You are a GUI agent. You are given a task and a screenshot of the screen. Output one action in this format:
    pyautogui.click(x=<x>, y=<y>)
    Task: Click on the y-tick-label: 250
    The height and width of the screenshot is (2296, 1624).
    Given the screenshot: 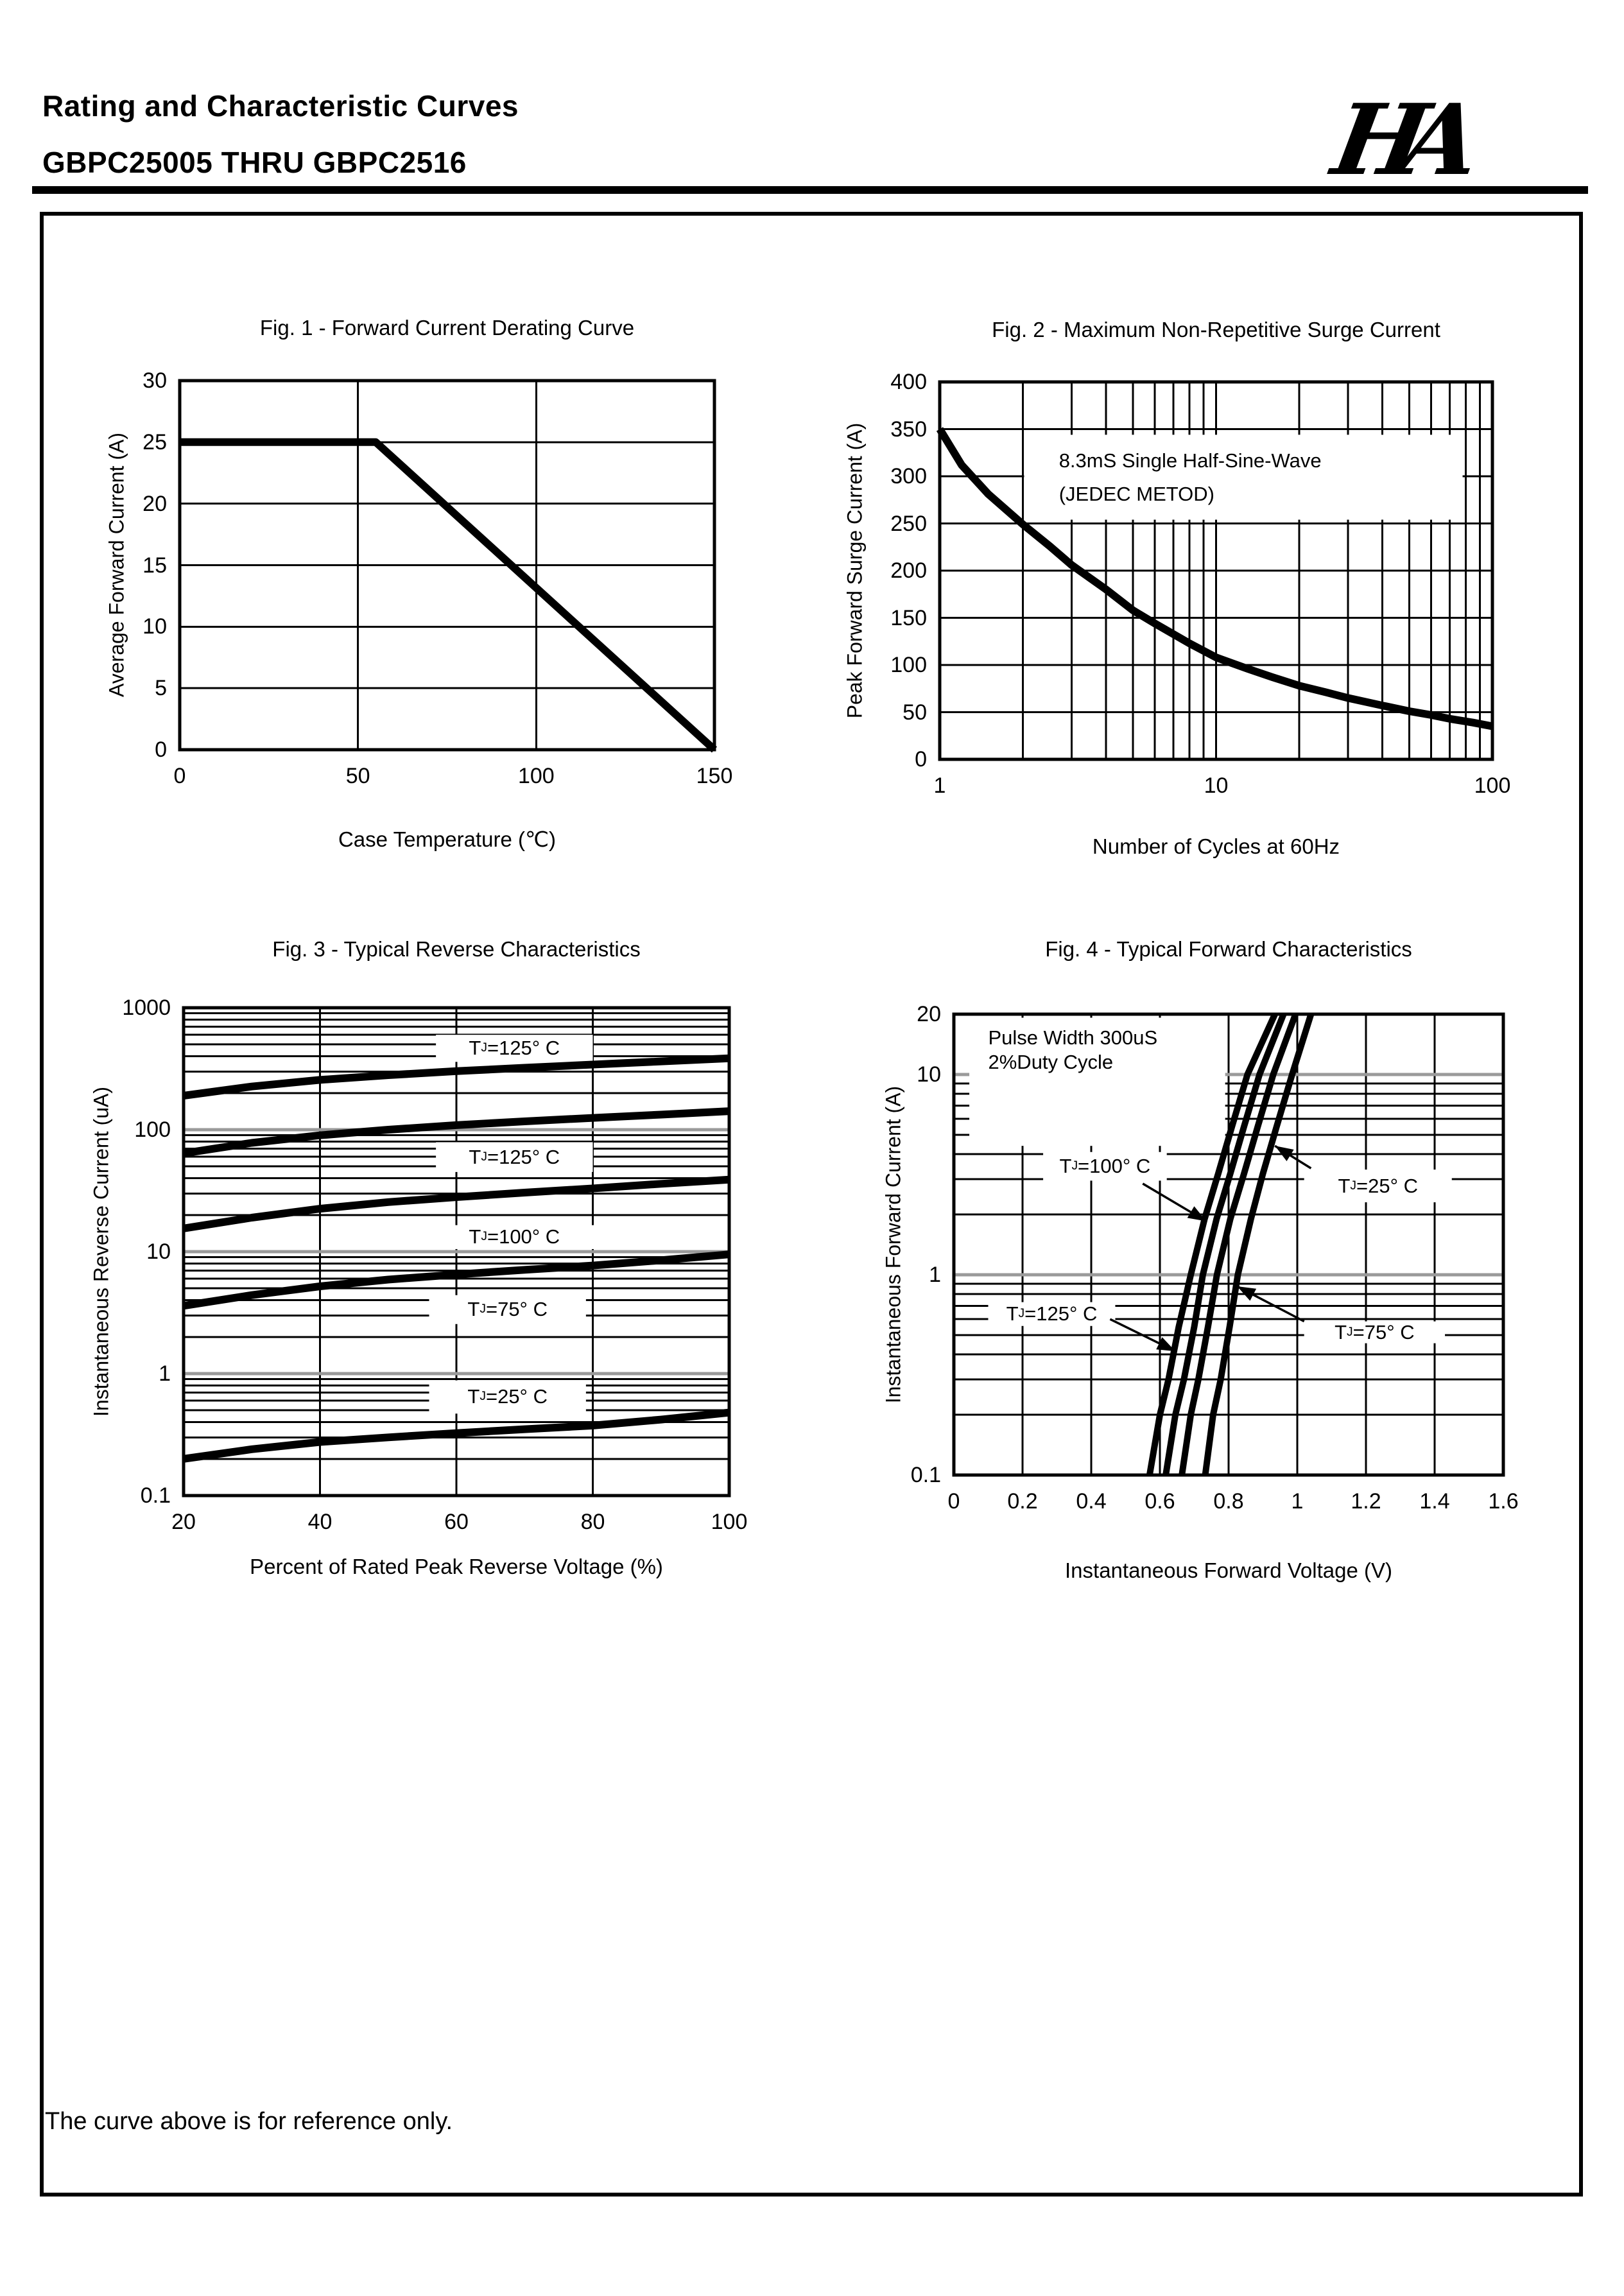 What is the action you would take?
    pyautogui.click(x=908, y=523)
    